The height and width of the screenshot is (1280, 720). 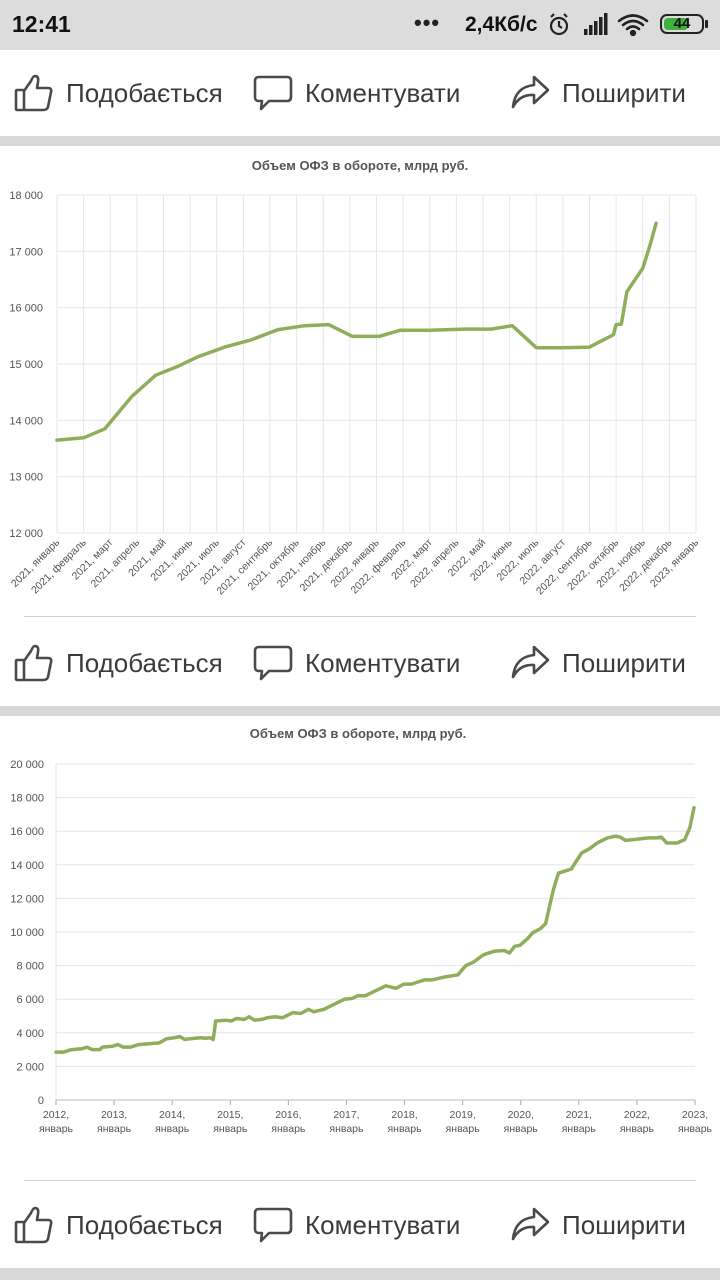 What do you see at coordinates (230, 1115) in the screenshot?
I see `x-tick-label-year: 2015,` at bounding box center [230, 1115].